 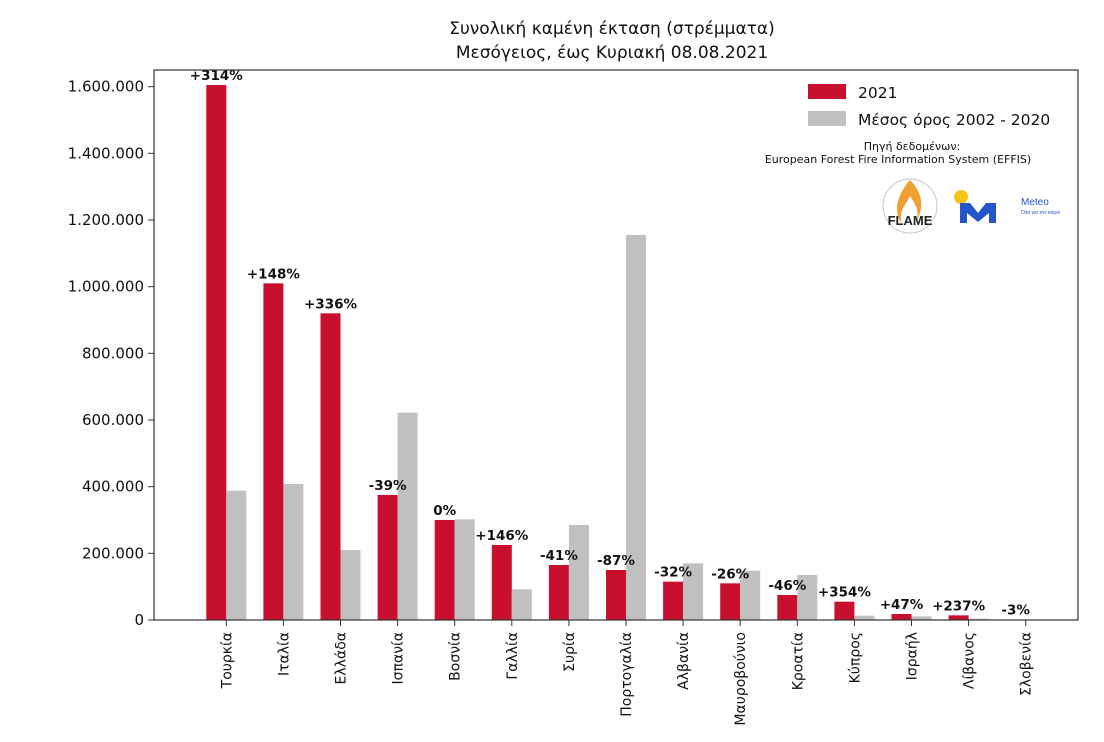 I want to click on y-tick-label: 400.000, so click(x=113, y=487).